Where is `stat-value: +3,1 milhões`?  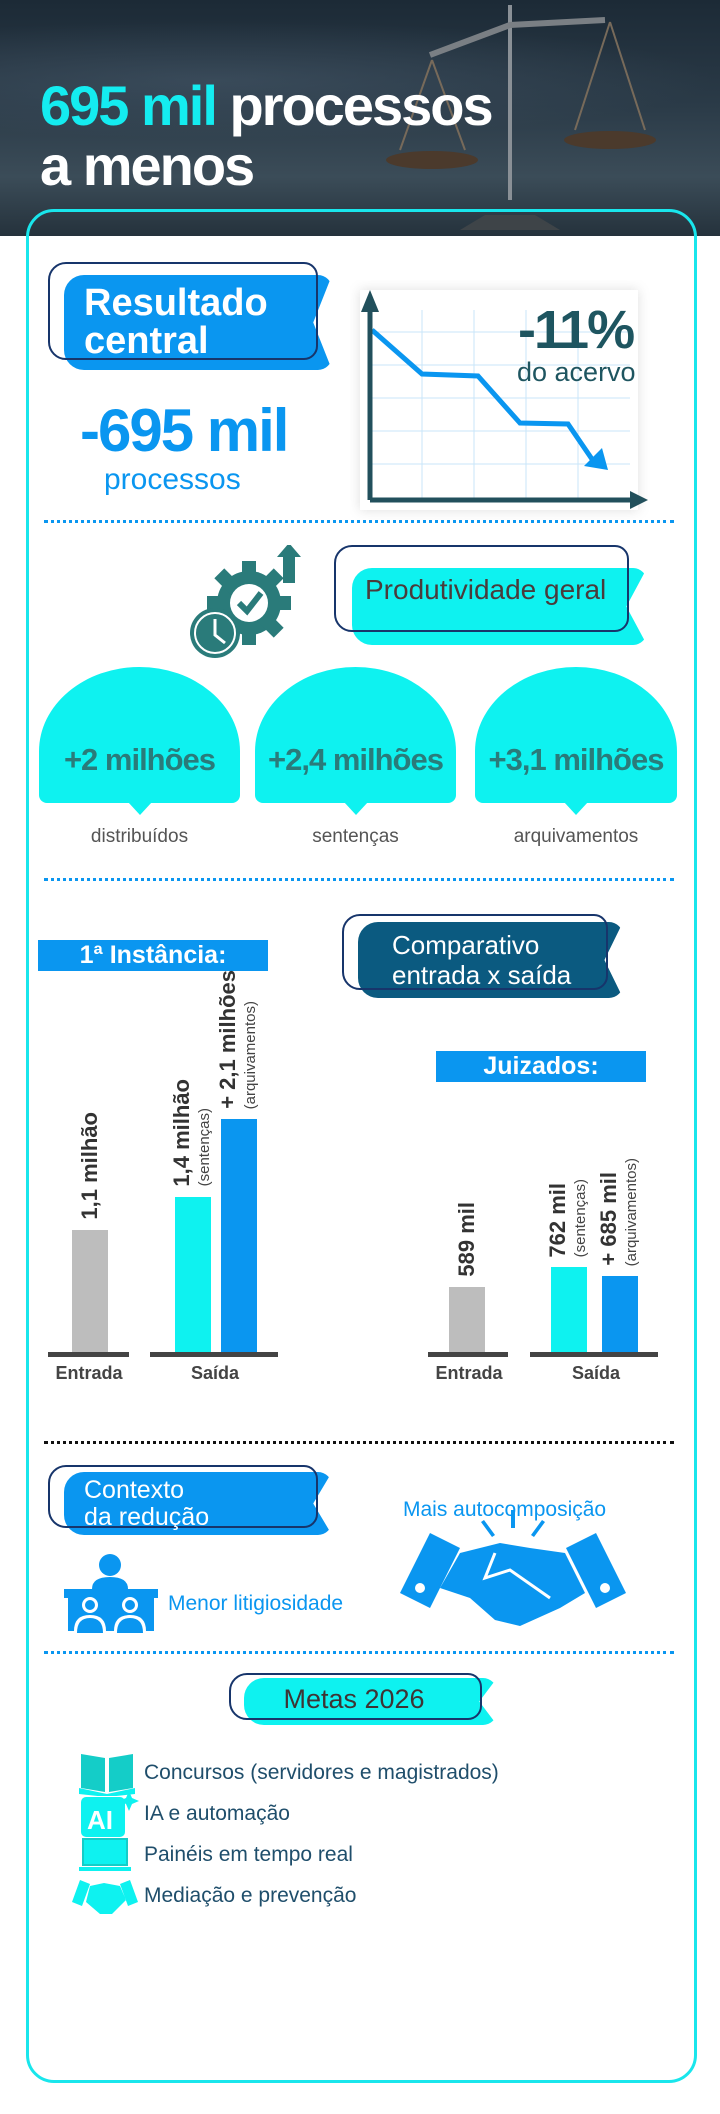
stat-value: +3,1 milhões is located at coordinates (576, 759).